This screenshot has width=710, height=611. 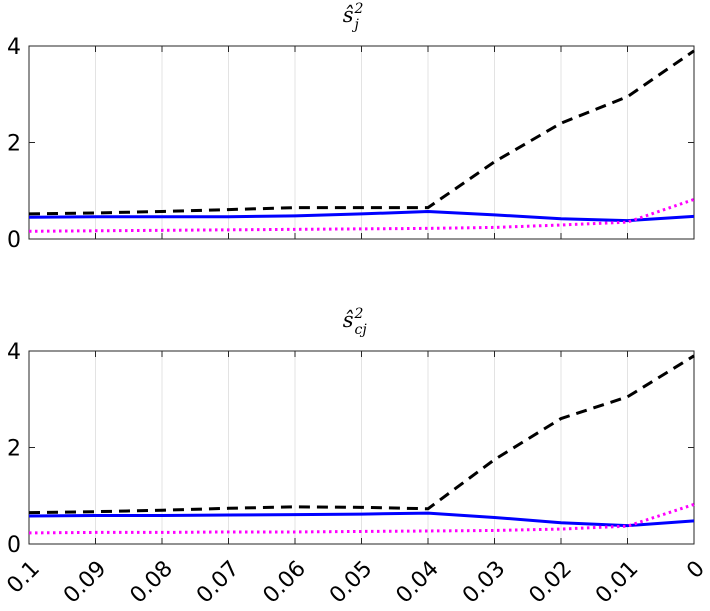 I want to click on title-subscript: cj, so click(x=361, y=330).